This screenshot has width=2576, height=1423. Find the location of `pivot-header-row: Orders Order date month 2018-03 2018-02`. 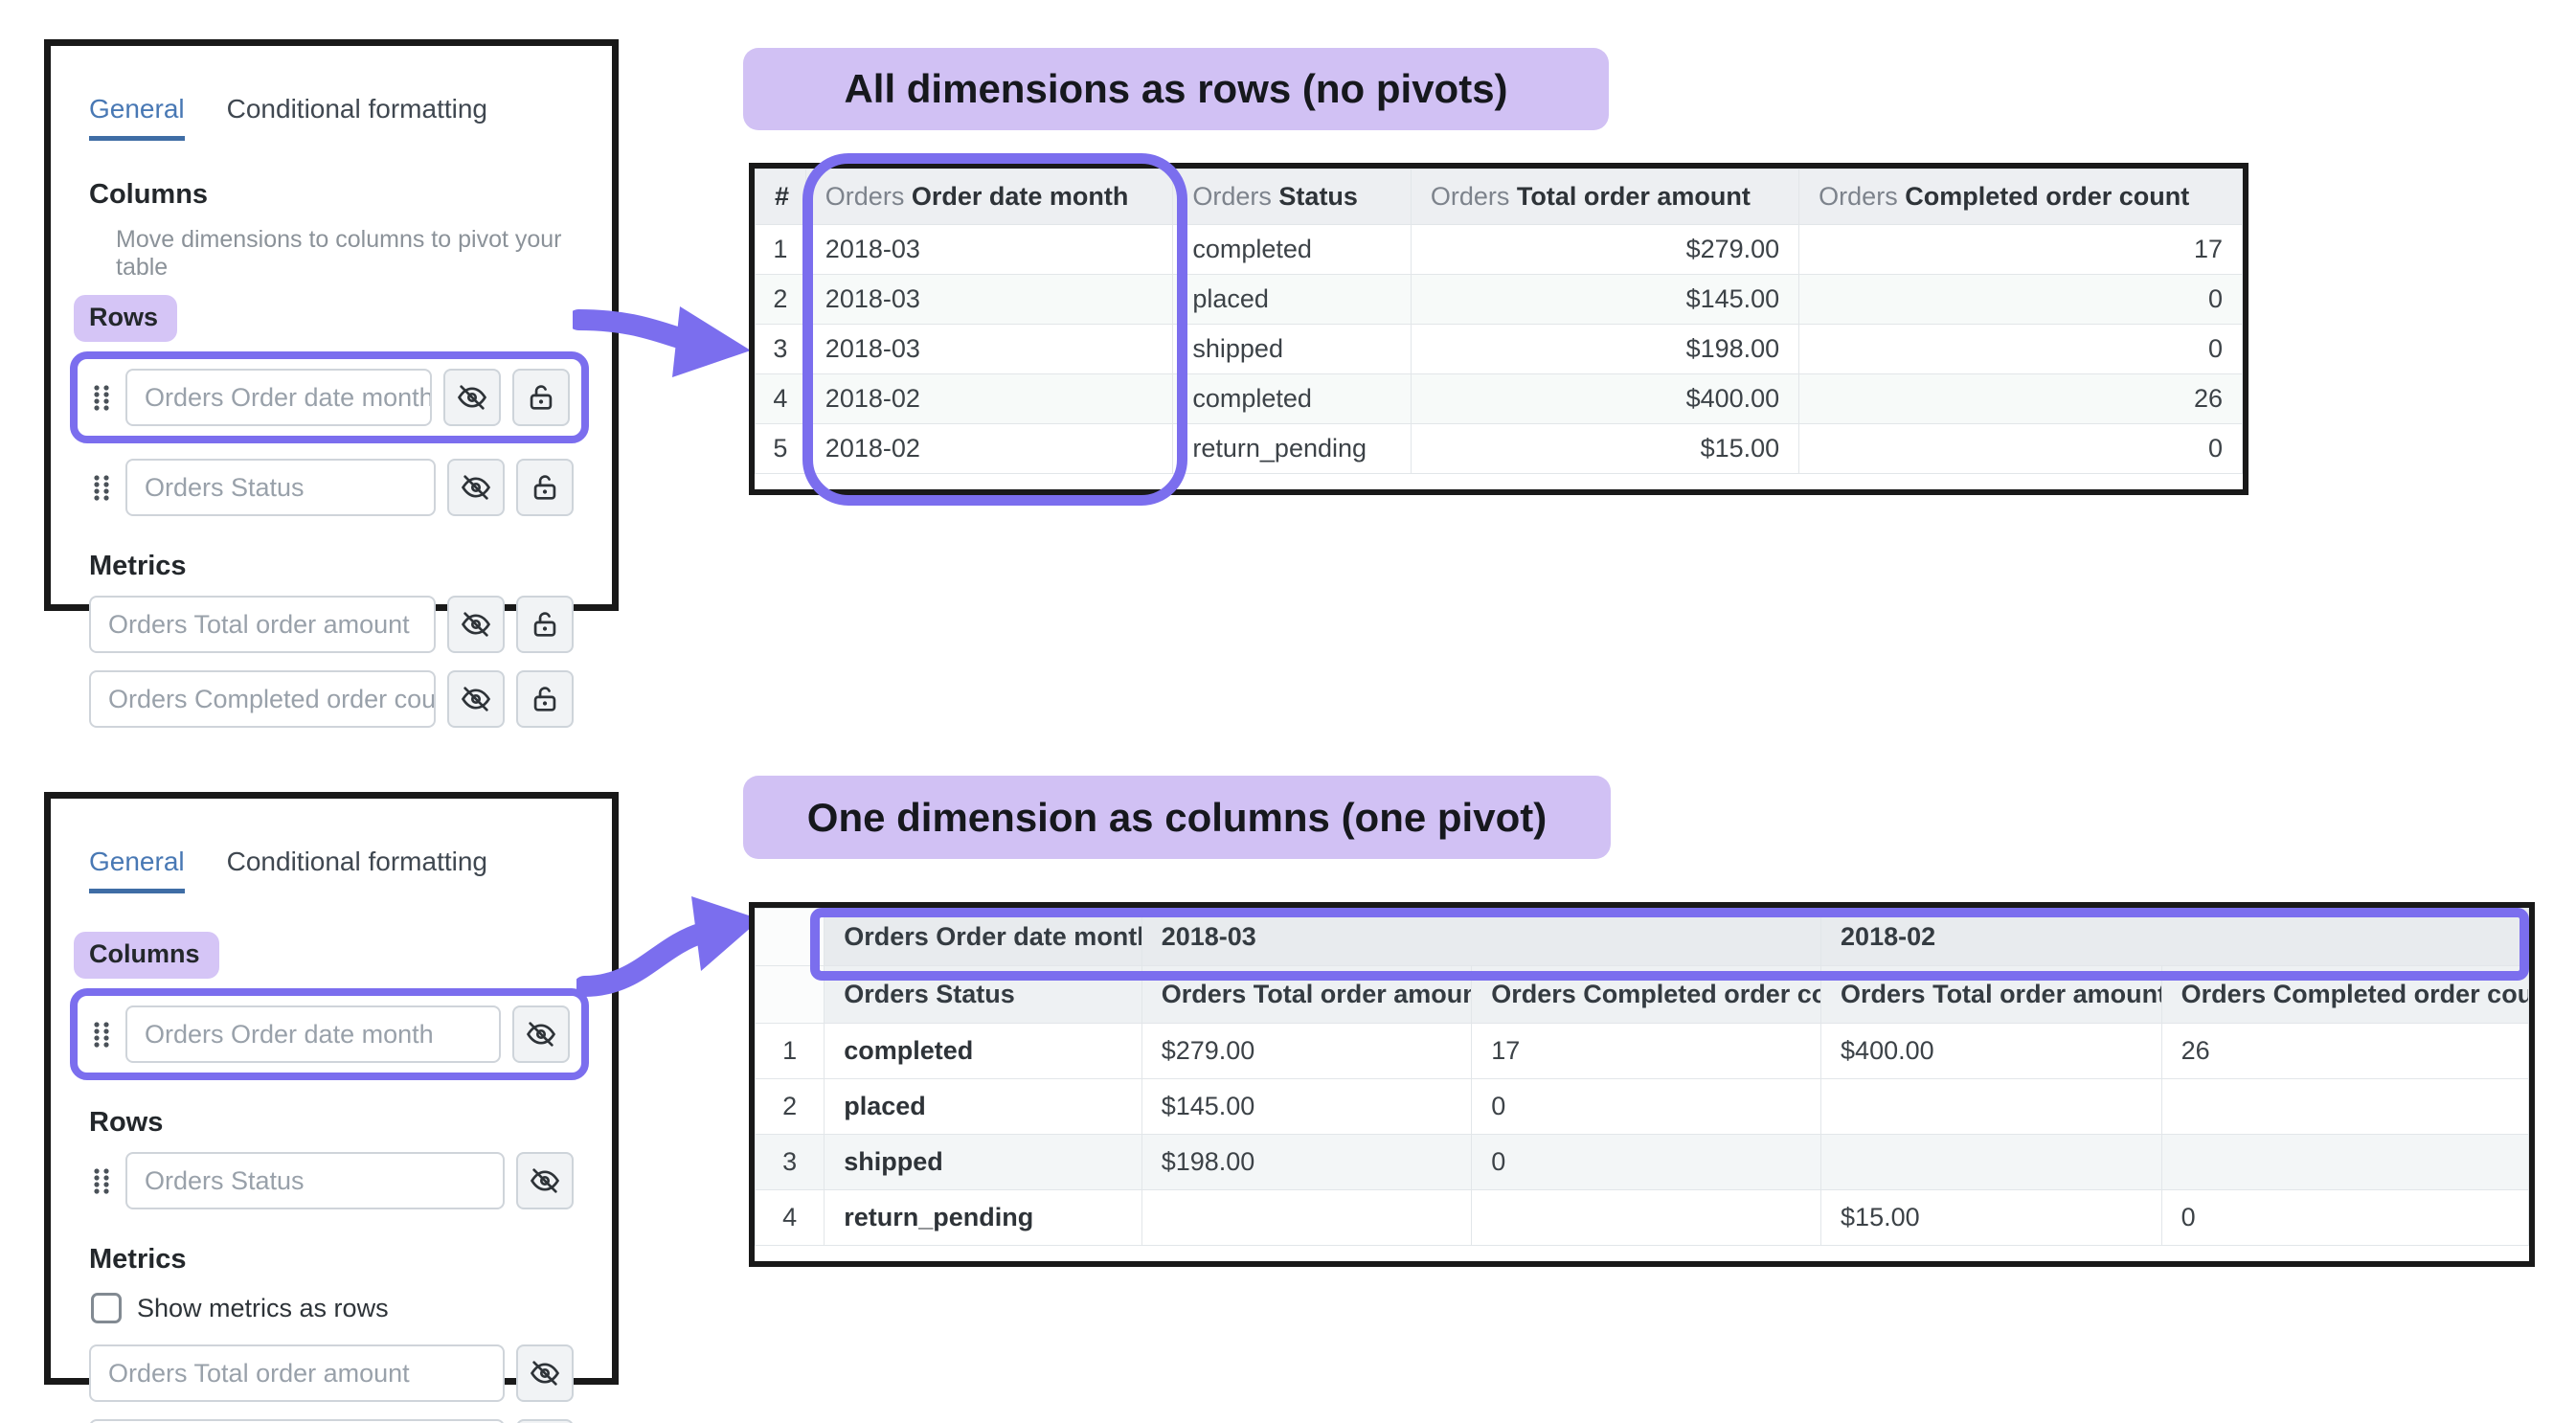

pivot-header-row: Orders Order date month 2018-03 2018-02 is located at coordinates (1641, 937).